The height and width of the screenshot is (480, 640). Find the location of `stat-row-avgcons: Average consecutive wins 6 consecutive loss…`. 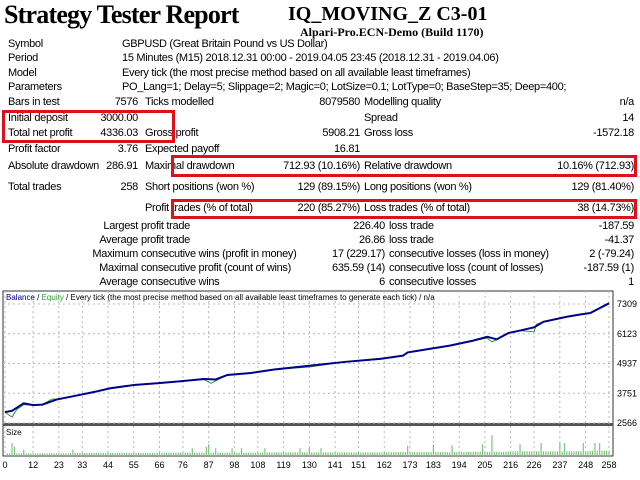

stat-row-avgcons: Average consecutive wins 6 consecutive loss… is located at coordinates (320, 282).